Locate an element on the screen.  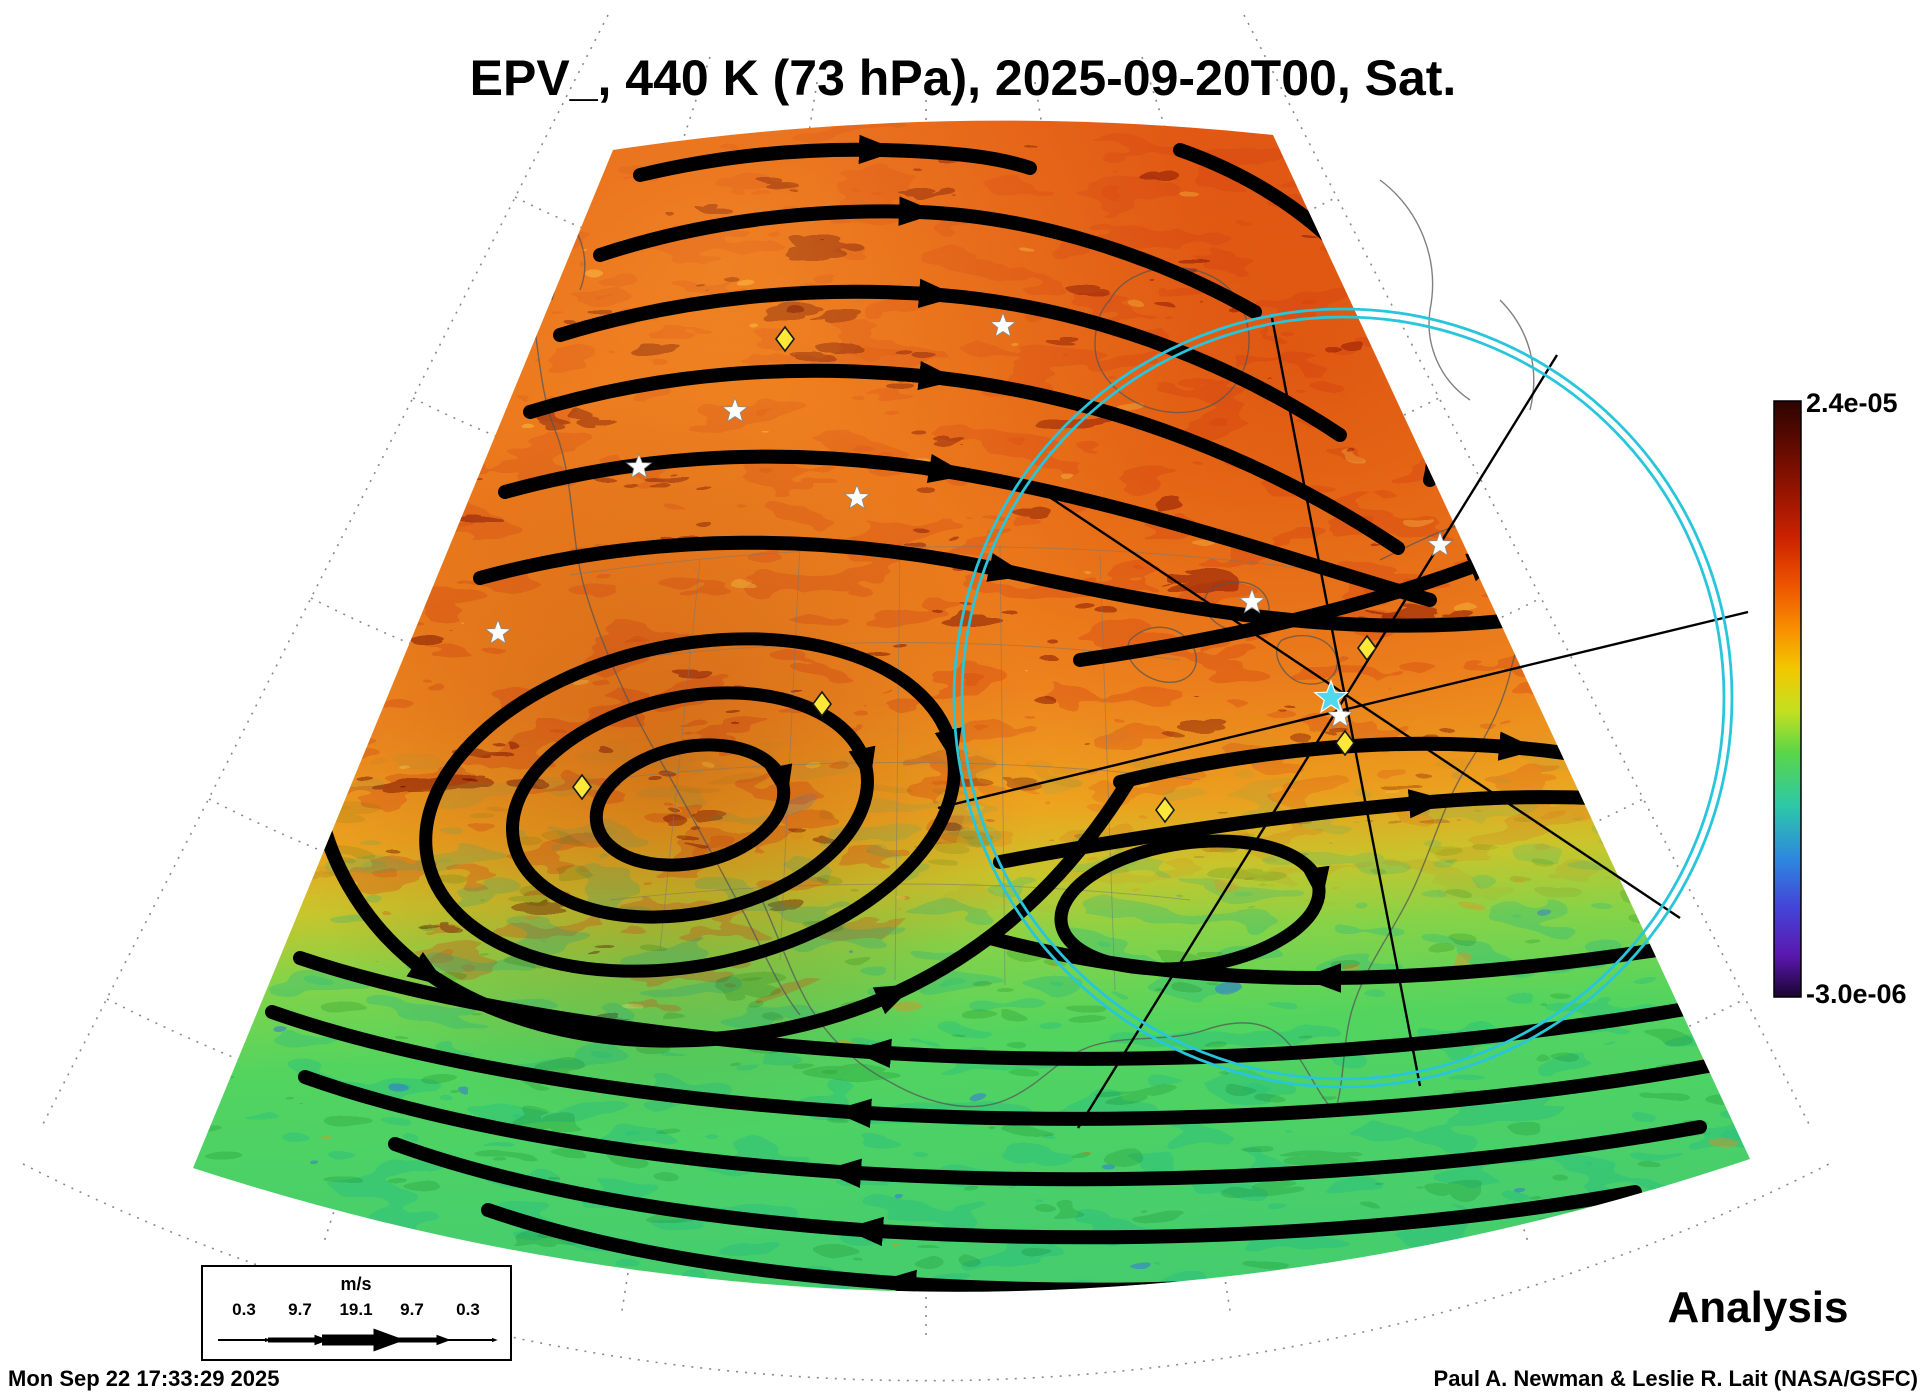
generated-timestamp: Mon Sep 22 17:33:29 2025 is located at coordinates (143, 1378).